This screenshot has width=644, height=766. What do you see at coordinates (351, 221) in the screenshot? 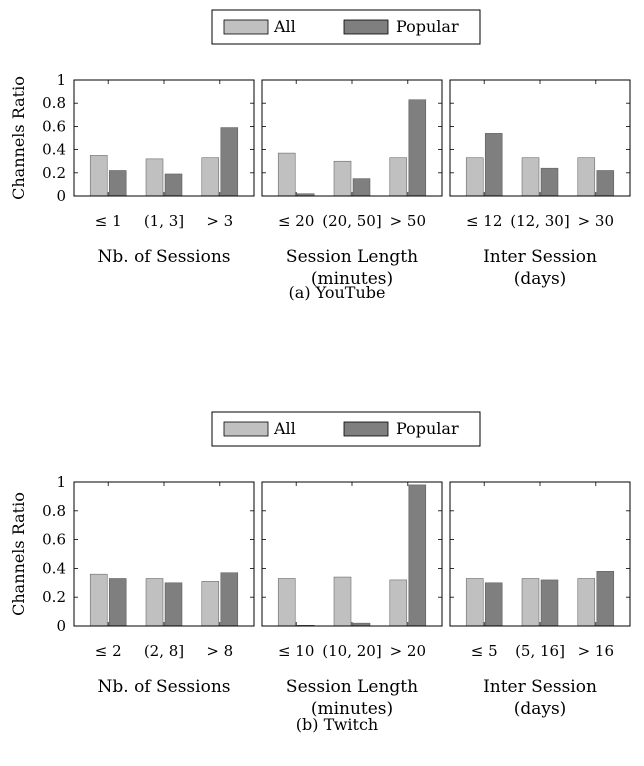
I see `x-tick-label: (20, 50]` at bounding box center [351, 221].